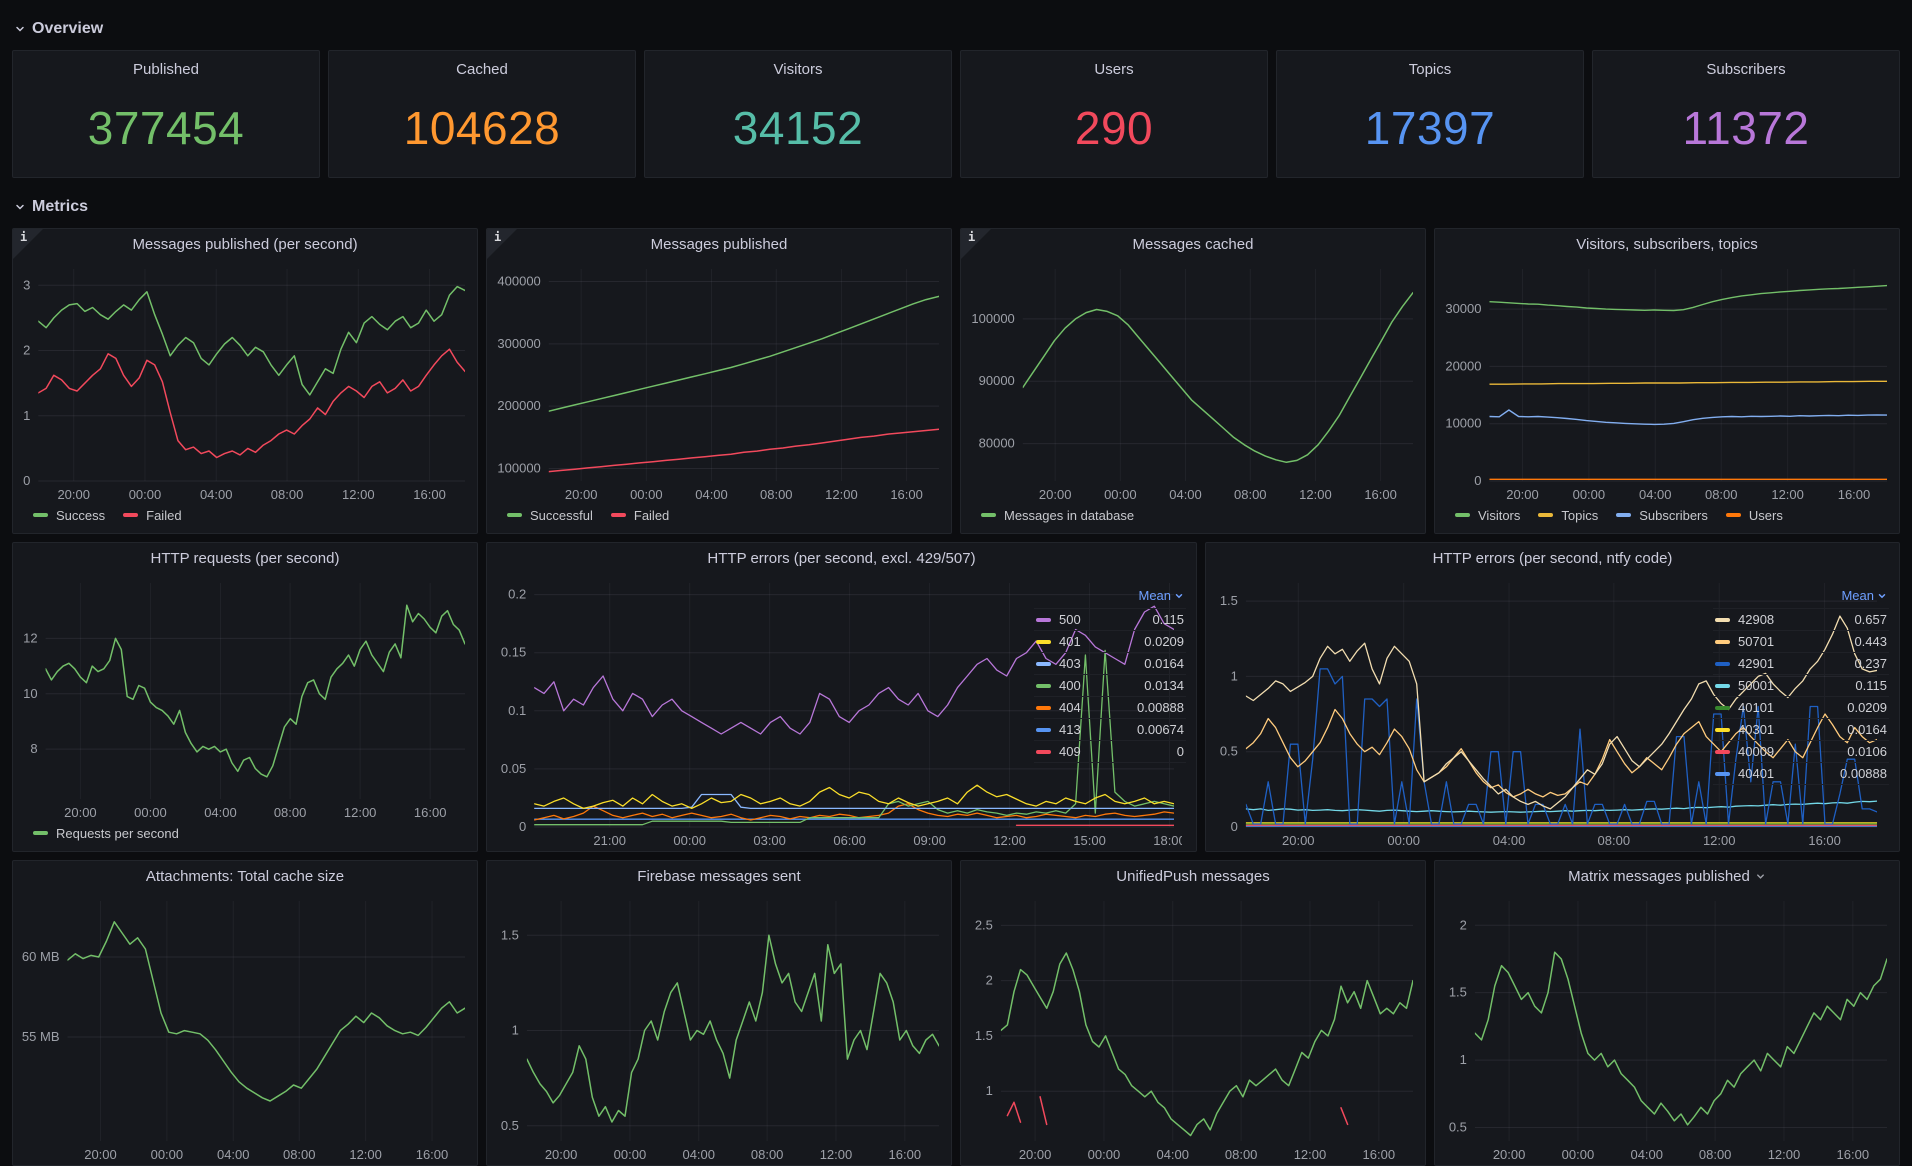 This screenshot has height=1166, width=1912. I want to click on legend-item: Success, so click(69, 515).